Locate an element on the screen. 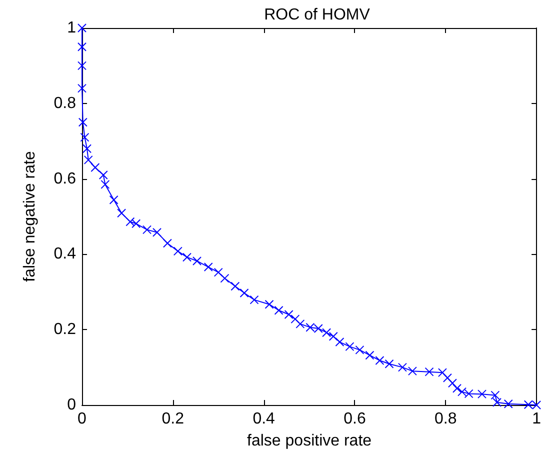 This screenshot has width=544, height=463. y-tick-label: 0 is located at coordinates (71, 405).